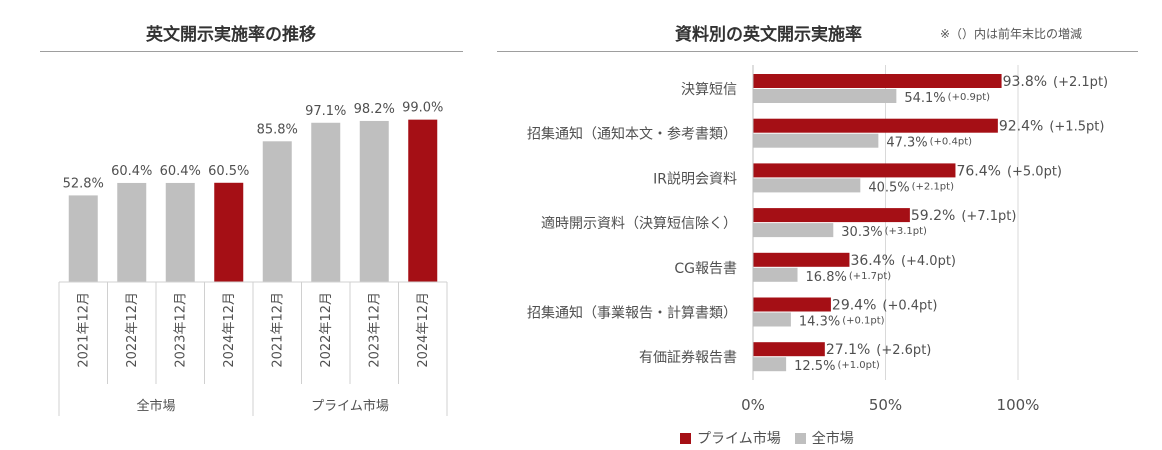  I want to click on right-chart-note: ※（）内は前年末比の増減, so click(1011, 34).